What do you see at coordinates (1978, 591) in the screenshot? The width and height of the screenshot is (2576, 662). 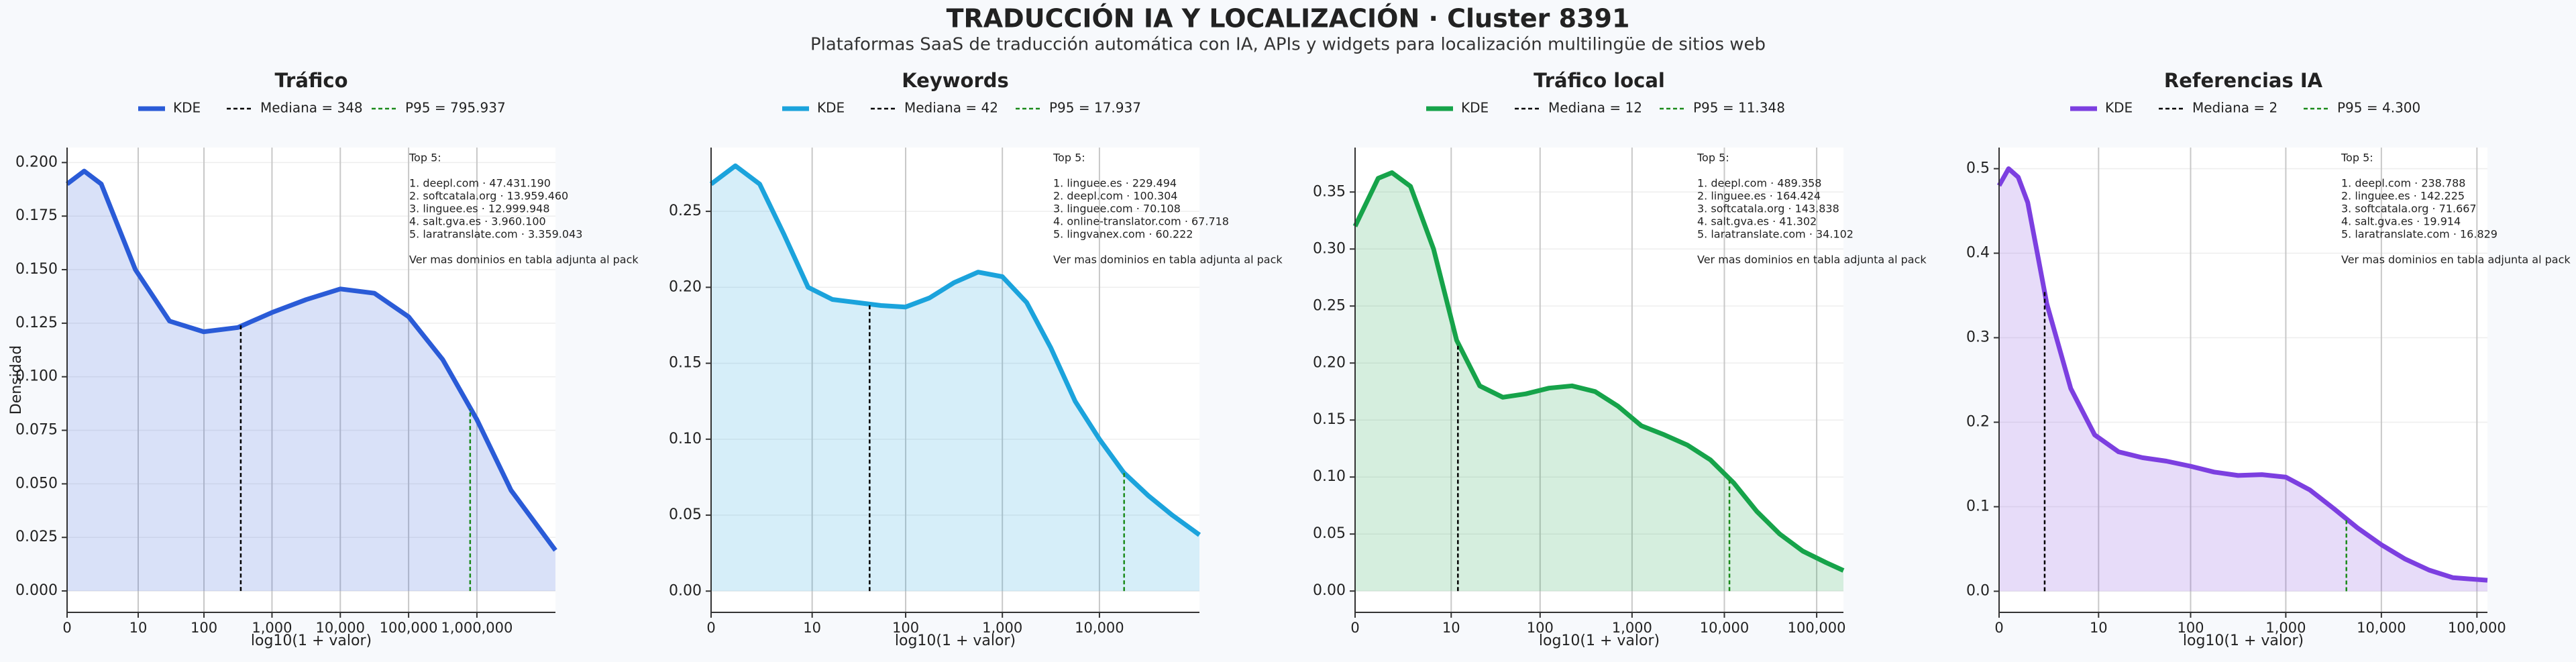 I see `y-tick-label: 0.0` at bounding box center [1978, 591].